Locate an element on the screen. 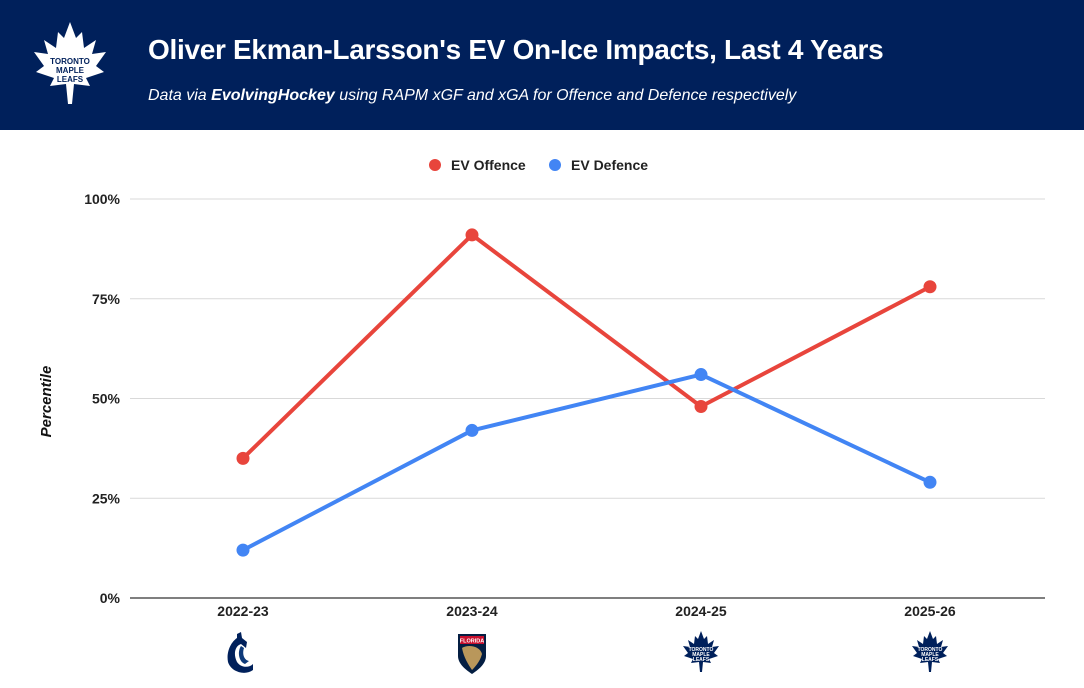 The height and width of the screenshot is (688, 1084). y-axis-label: Percentile is located at coordinates (46, 402).